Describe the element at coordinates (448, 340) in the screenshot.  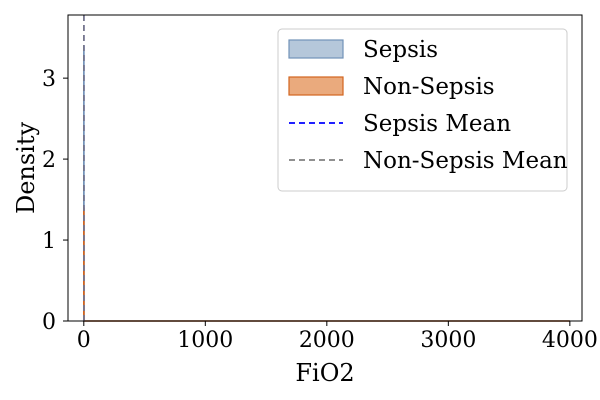
I see `x-tick-label-3: 3000` at that location.